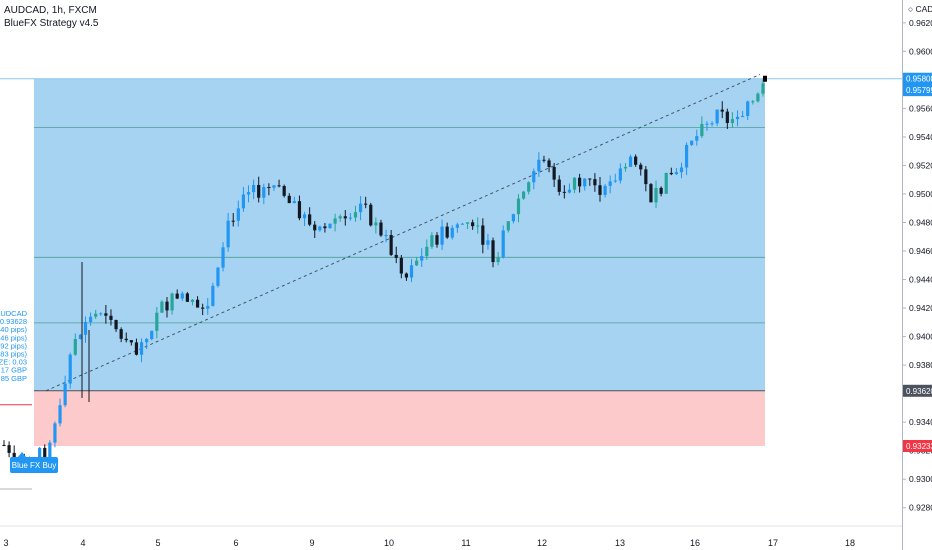 The height and width of the screenshot is (550, 932). Describe the element at coordinates (465, 543) in the screenshot. I see `x-tick-label: 11` at that location.